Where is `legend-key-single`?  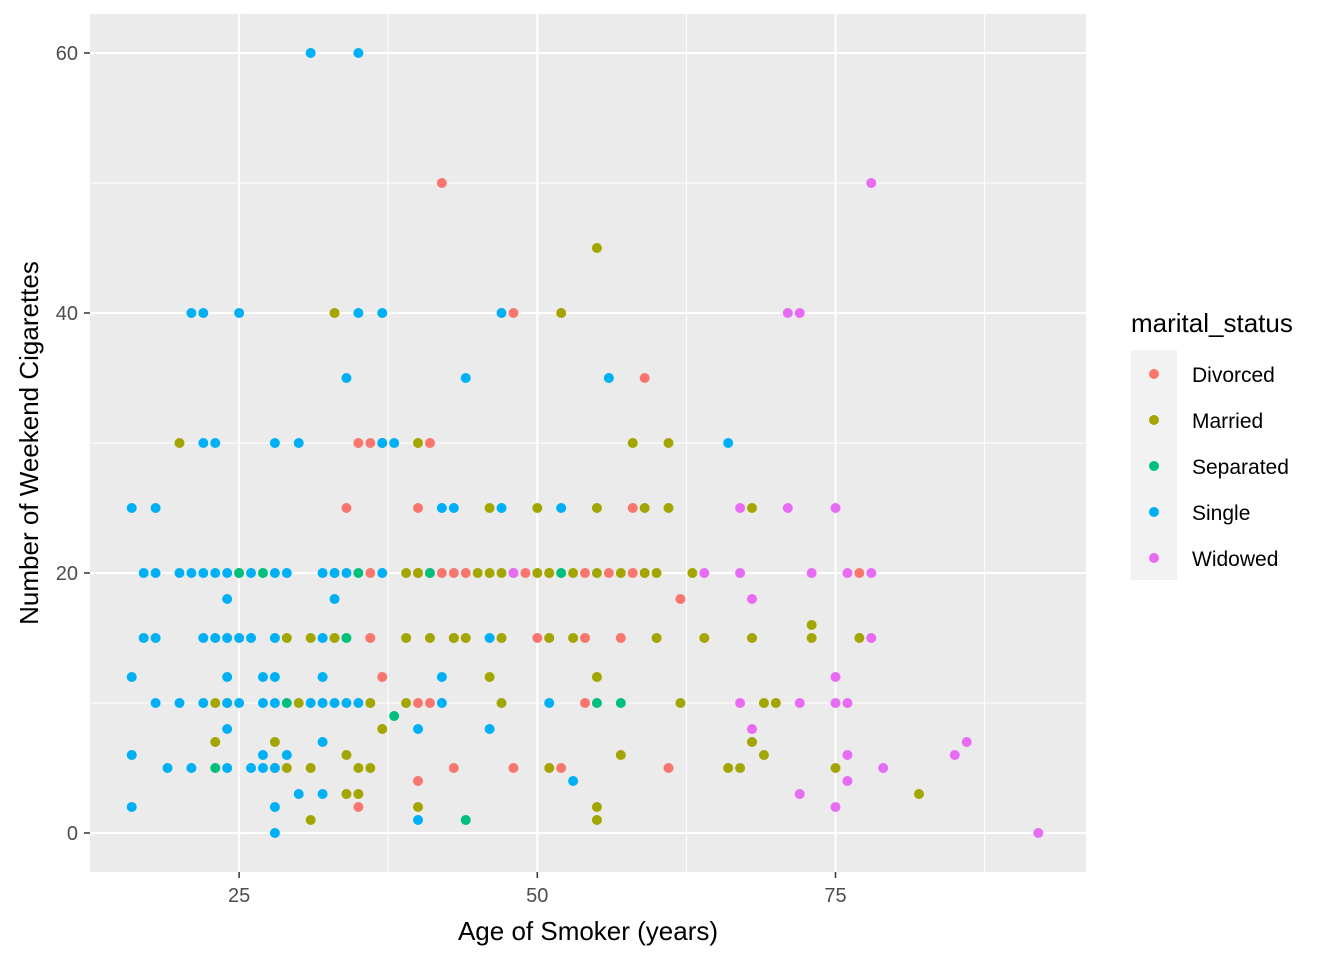 legend-key-single is located at coordinates (1154, 512).